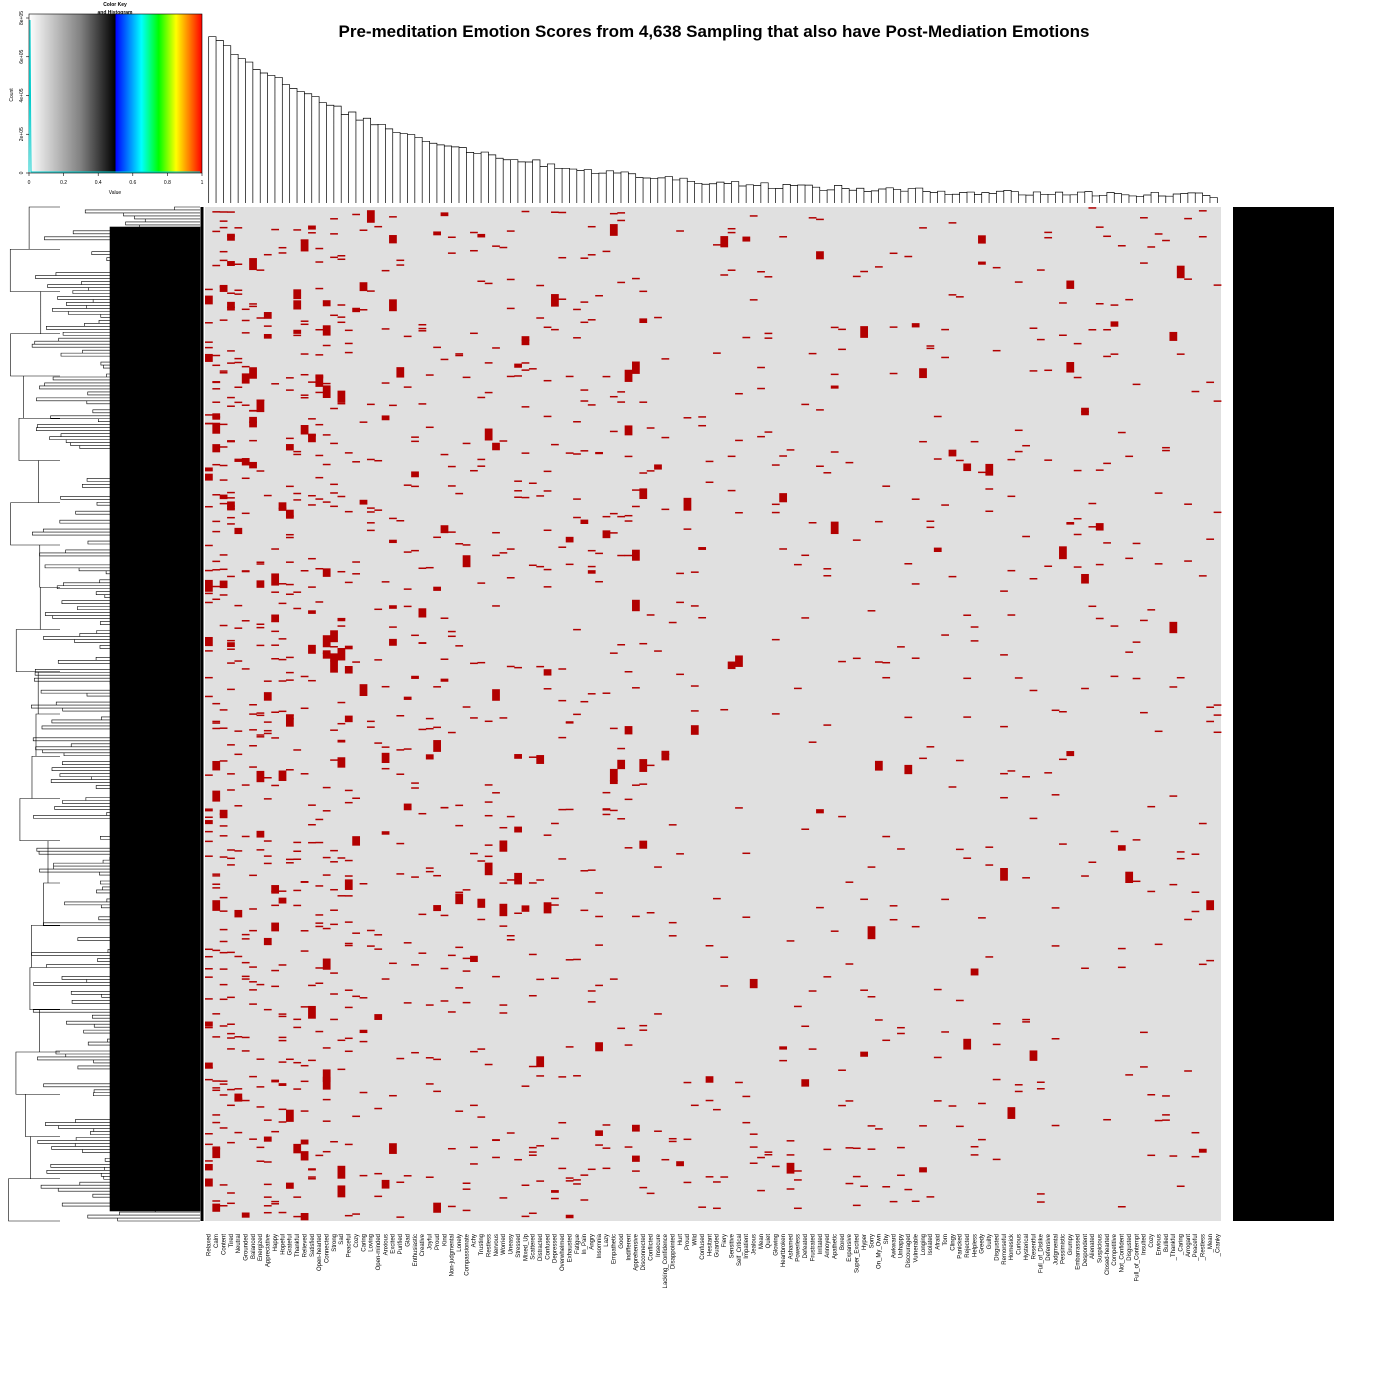 This screenshot has height=1400, width=1400. I want to click on column-label: Afraid, so click(939, 1242).